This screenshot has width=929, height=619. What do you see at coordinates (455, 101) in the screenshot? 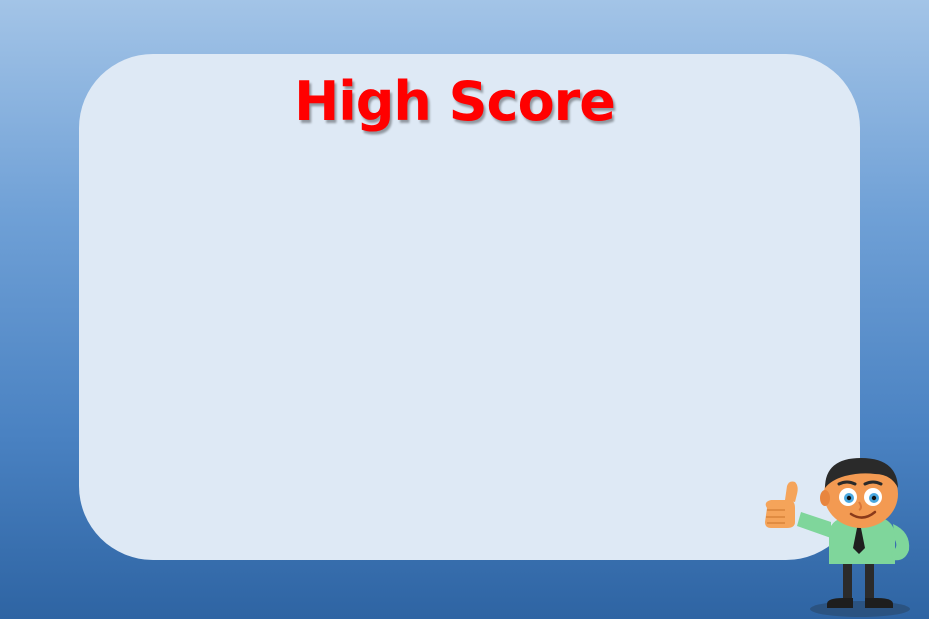
I see `high-score-title: High Score` at bounding box center [455, 101].